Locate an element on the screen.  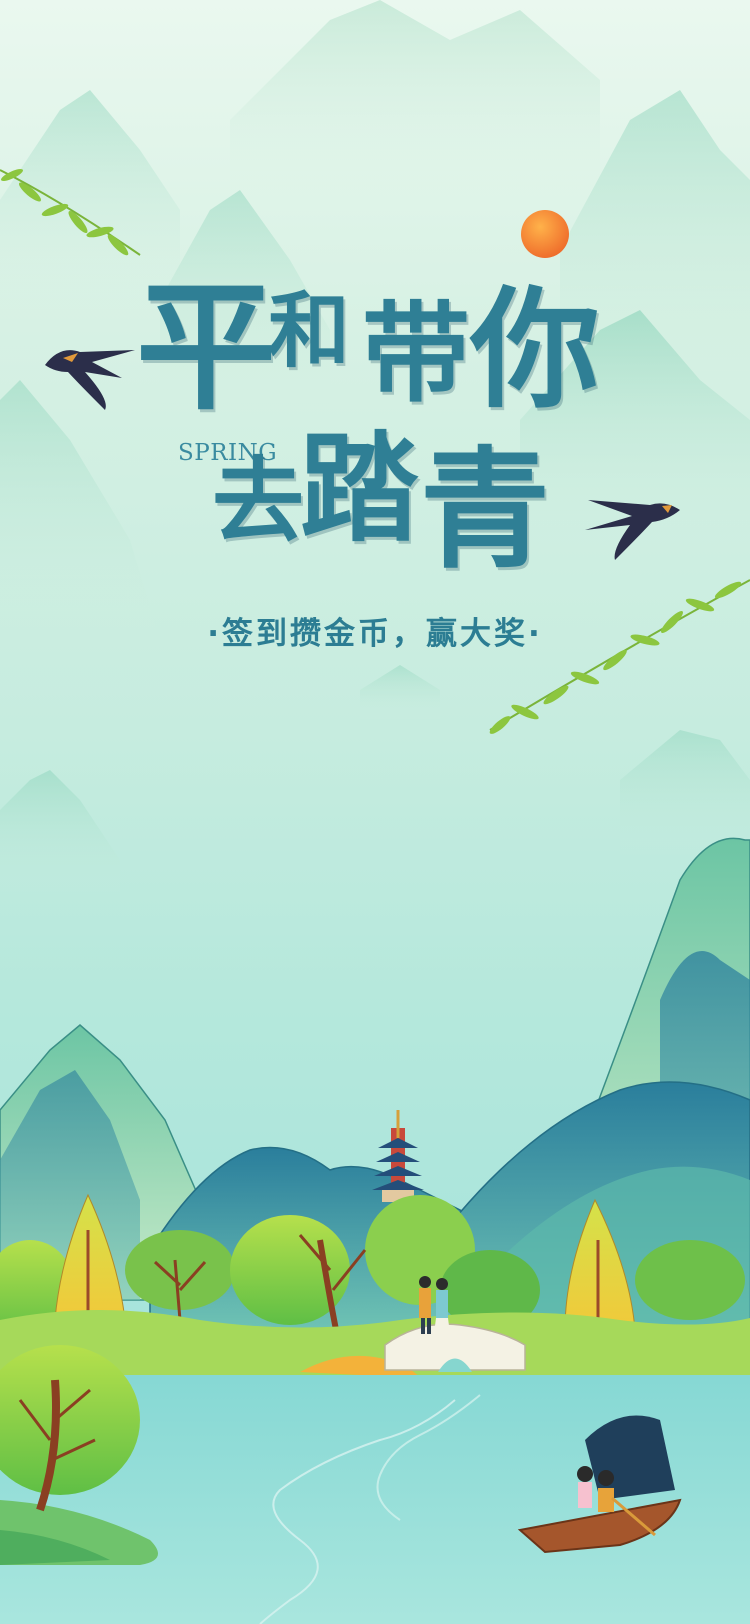
boat-icon is located at coordinates (599, 1484).